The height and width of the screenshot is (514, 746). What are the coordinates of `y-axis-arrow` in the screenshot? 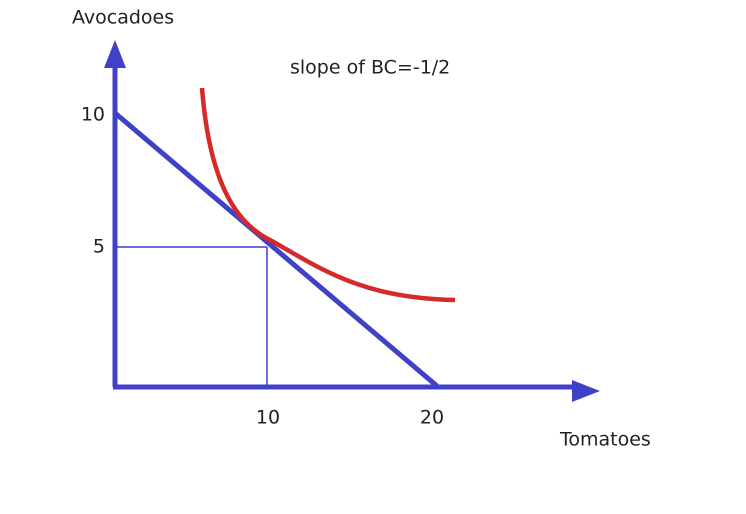 It's located at (115, 54).